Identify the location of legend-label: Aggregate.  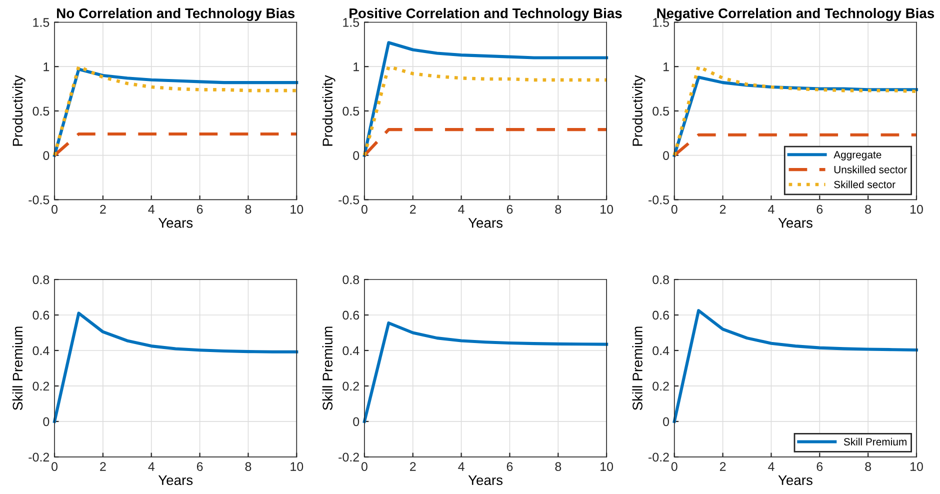
(858, 155).